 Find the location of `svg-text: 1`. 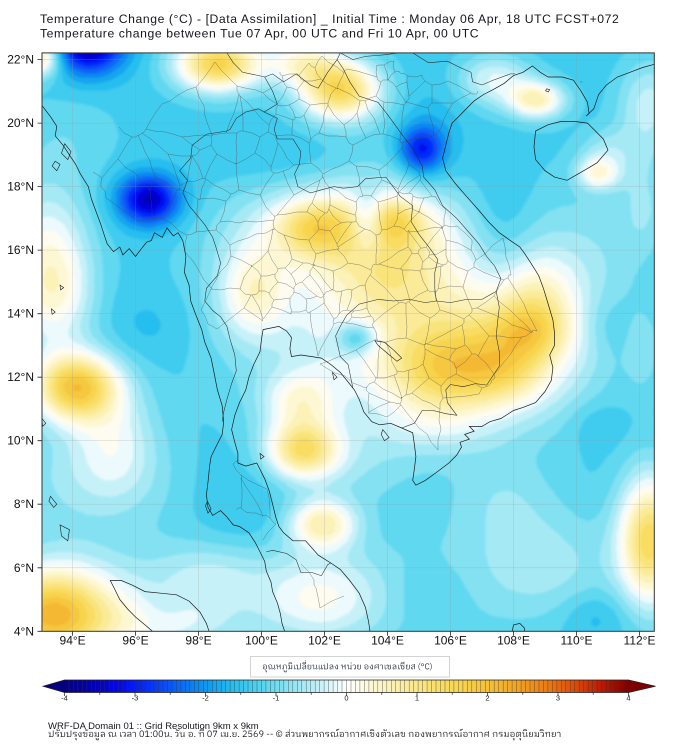

svg-text: 1 is located at coordinates (417, 698).